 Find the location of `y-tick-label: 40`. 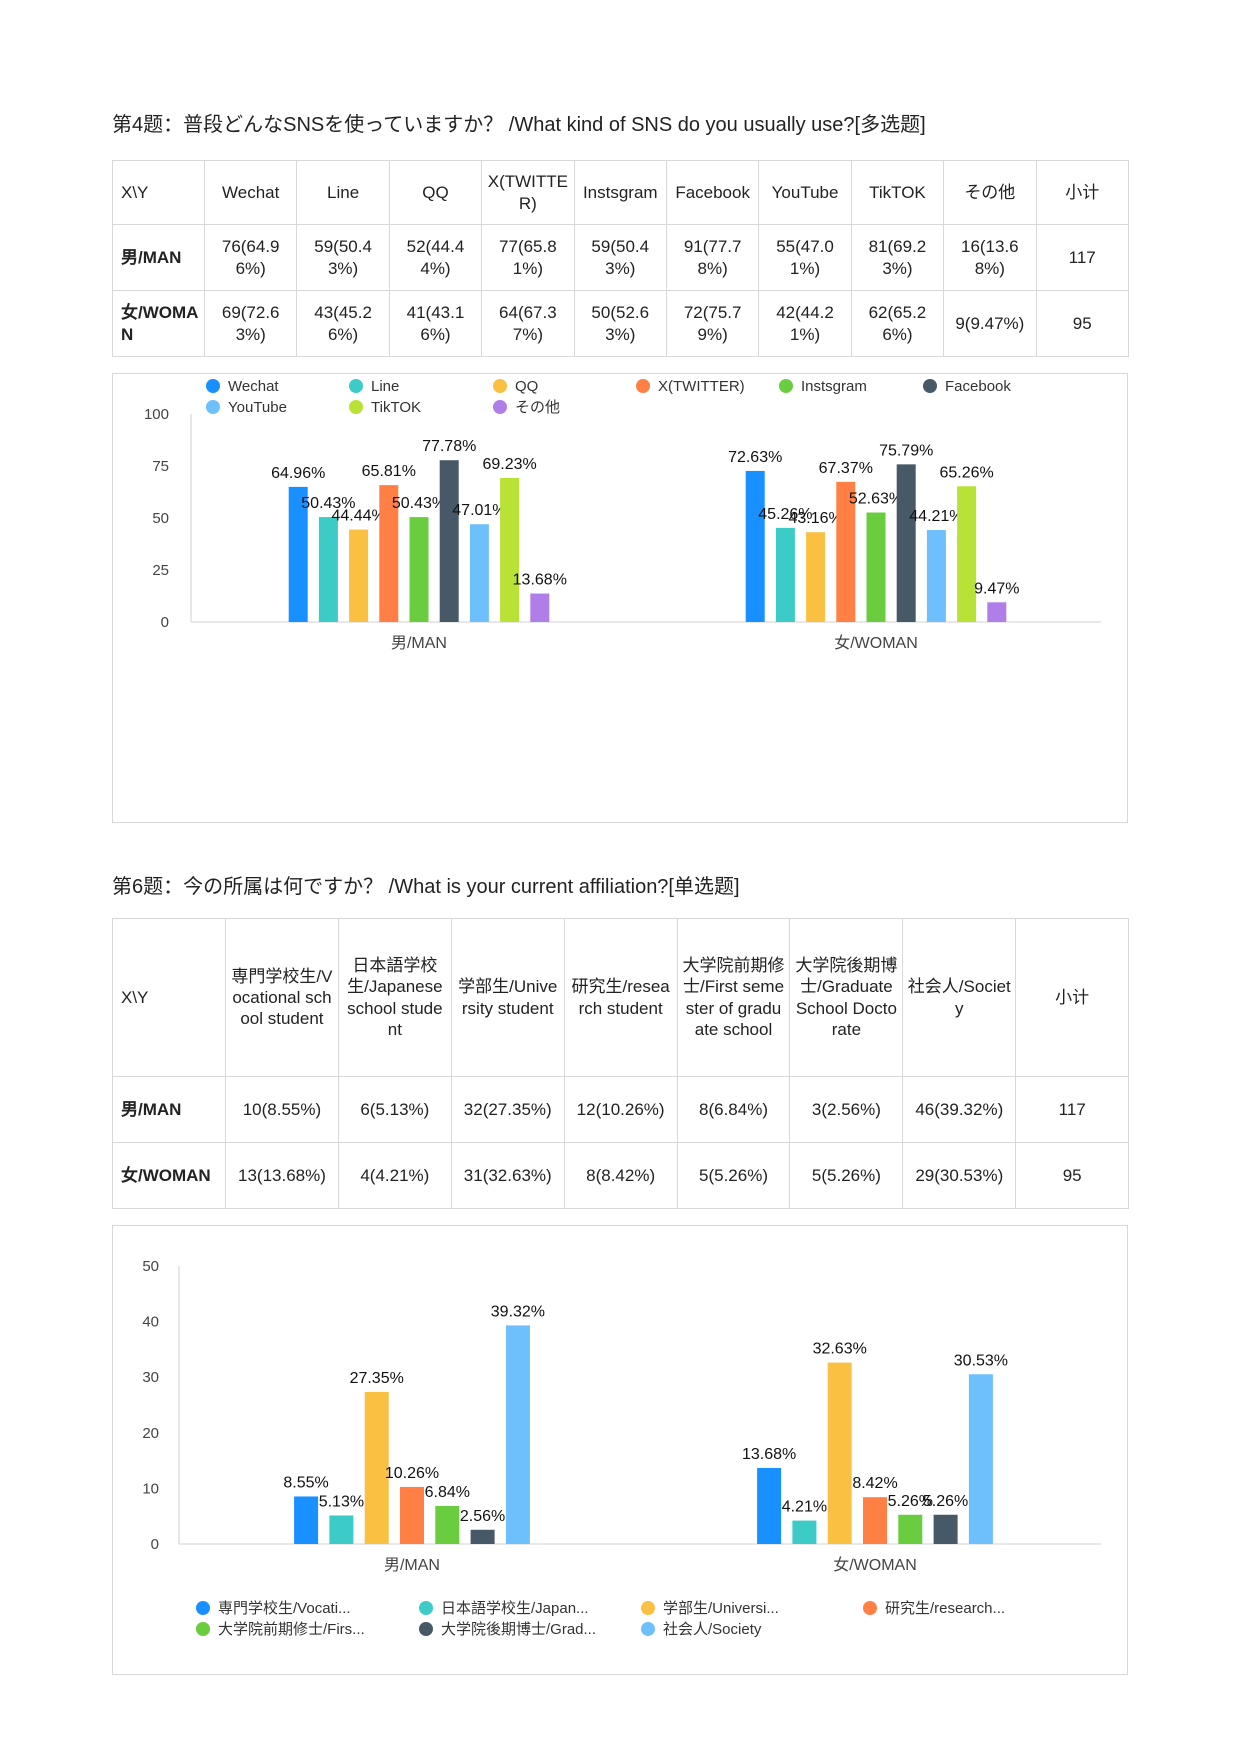

y-tick-label: 40 is located at coordinates (150, 1322).